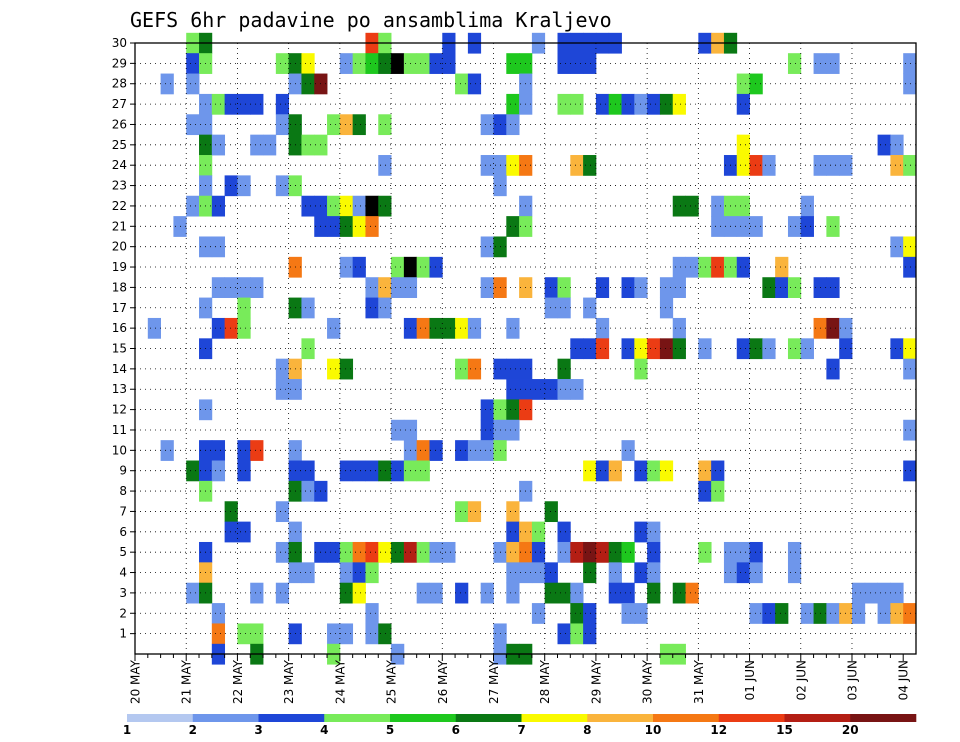 The image size is (960, 742). I want to click on y-tick-label: 24, so click(119, 165).